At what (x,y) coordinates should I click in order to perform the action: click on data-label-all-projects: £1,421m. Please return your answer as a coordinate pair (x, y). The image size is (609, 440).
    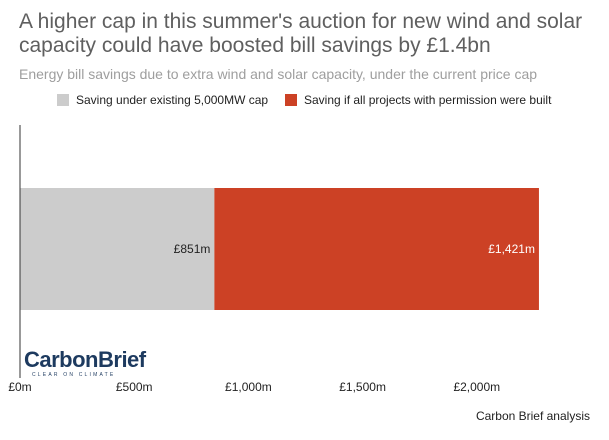
    Looking at the image, I should click on (511, 249).